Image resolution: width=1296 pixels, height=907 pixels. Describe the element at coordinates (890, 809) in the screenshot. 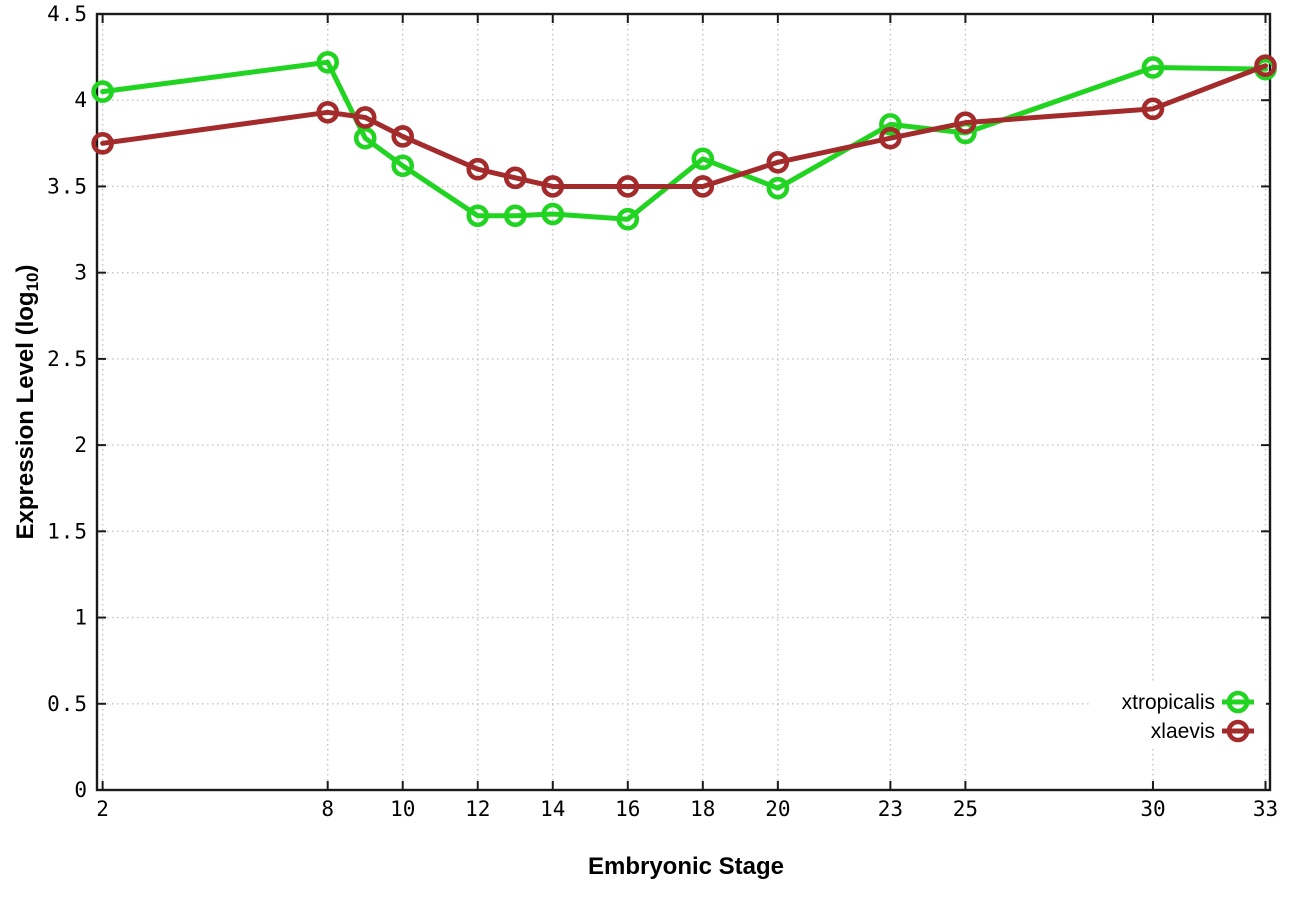

I see `x-tick-label: 23` at that location.